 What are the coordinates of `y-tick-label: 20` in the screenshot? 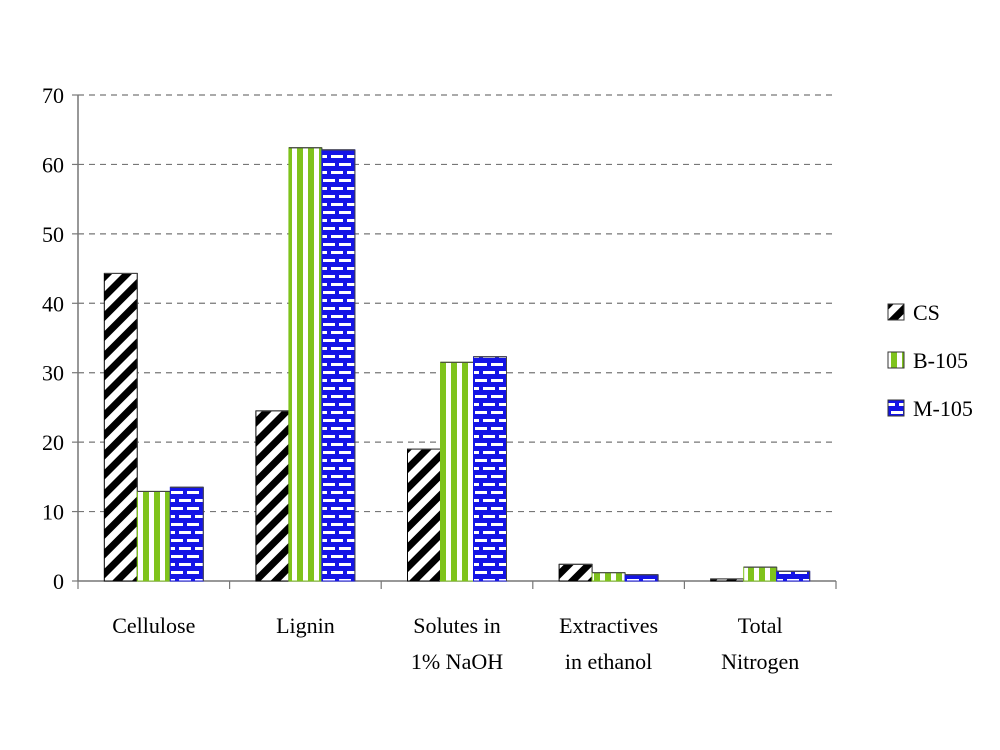 It's located at (53, 442).